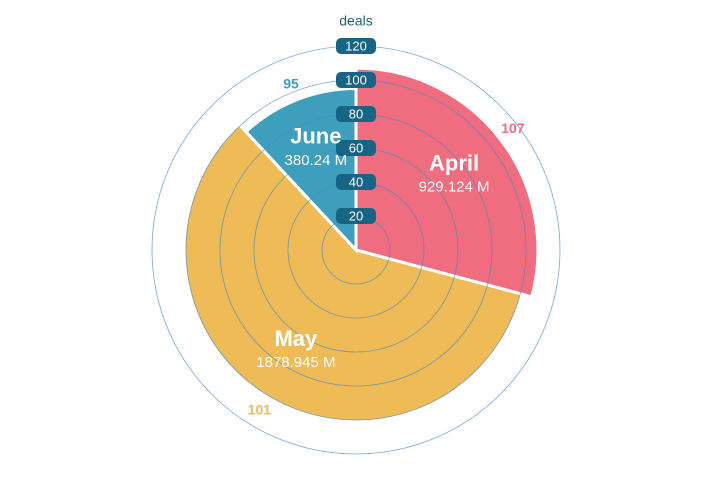  I want to click on tick-label: 60, so click(356, 147).